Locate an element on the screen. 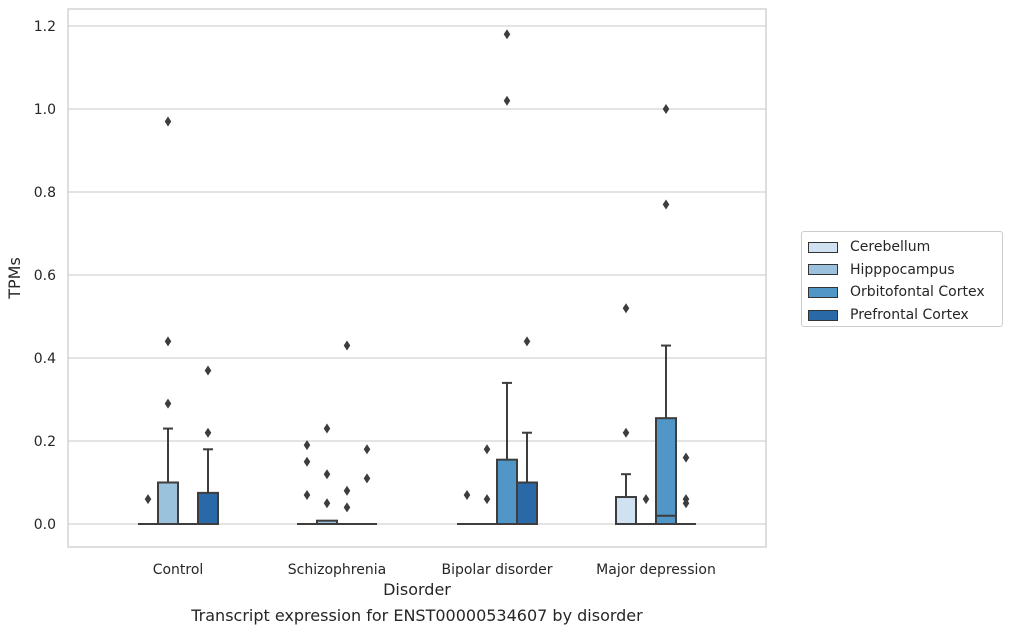 This screenshot has height=634, width=1014. y-axis-ticks: 0.0 0.2 0.4 0.6 0.8 1.0 1.2 is located at coordinates (45, 276).